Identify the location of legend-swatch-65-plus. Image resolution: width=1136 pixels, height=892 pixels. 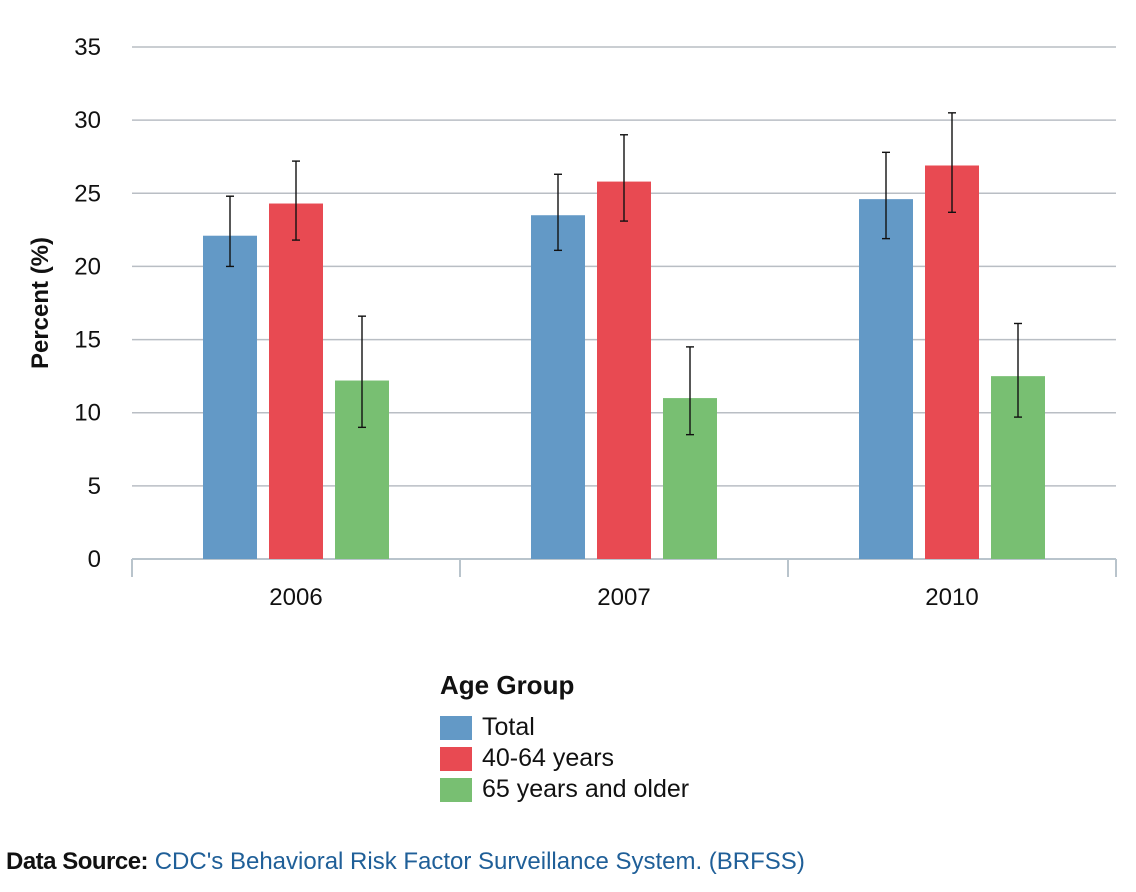
(456, 789).